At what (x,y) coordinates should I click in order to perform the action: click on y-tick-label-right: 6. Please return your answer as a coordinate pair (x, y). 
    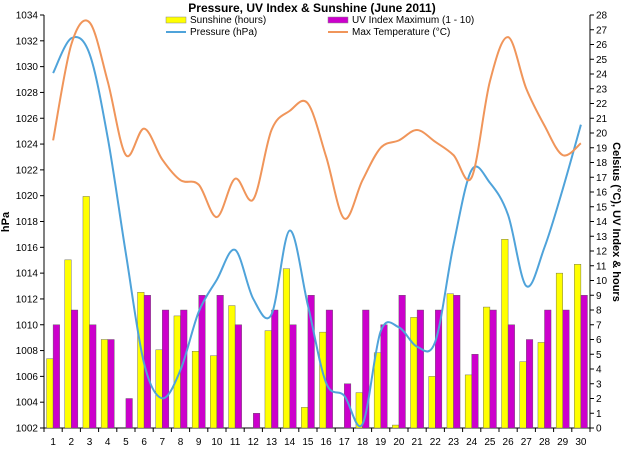
    Looking at the image, I should click on (599, 340).